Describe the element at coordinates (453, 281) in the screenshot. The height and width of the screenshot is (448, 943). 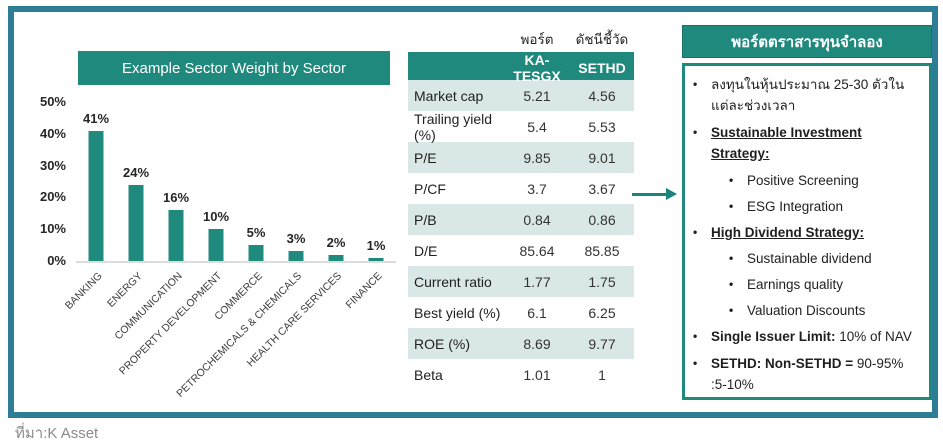
I see `row-label: Current ratio` at that location.